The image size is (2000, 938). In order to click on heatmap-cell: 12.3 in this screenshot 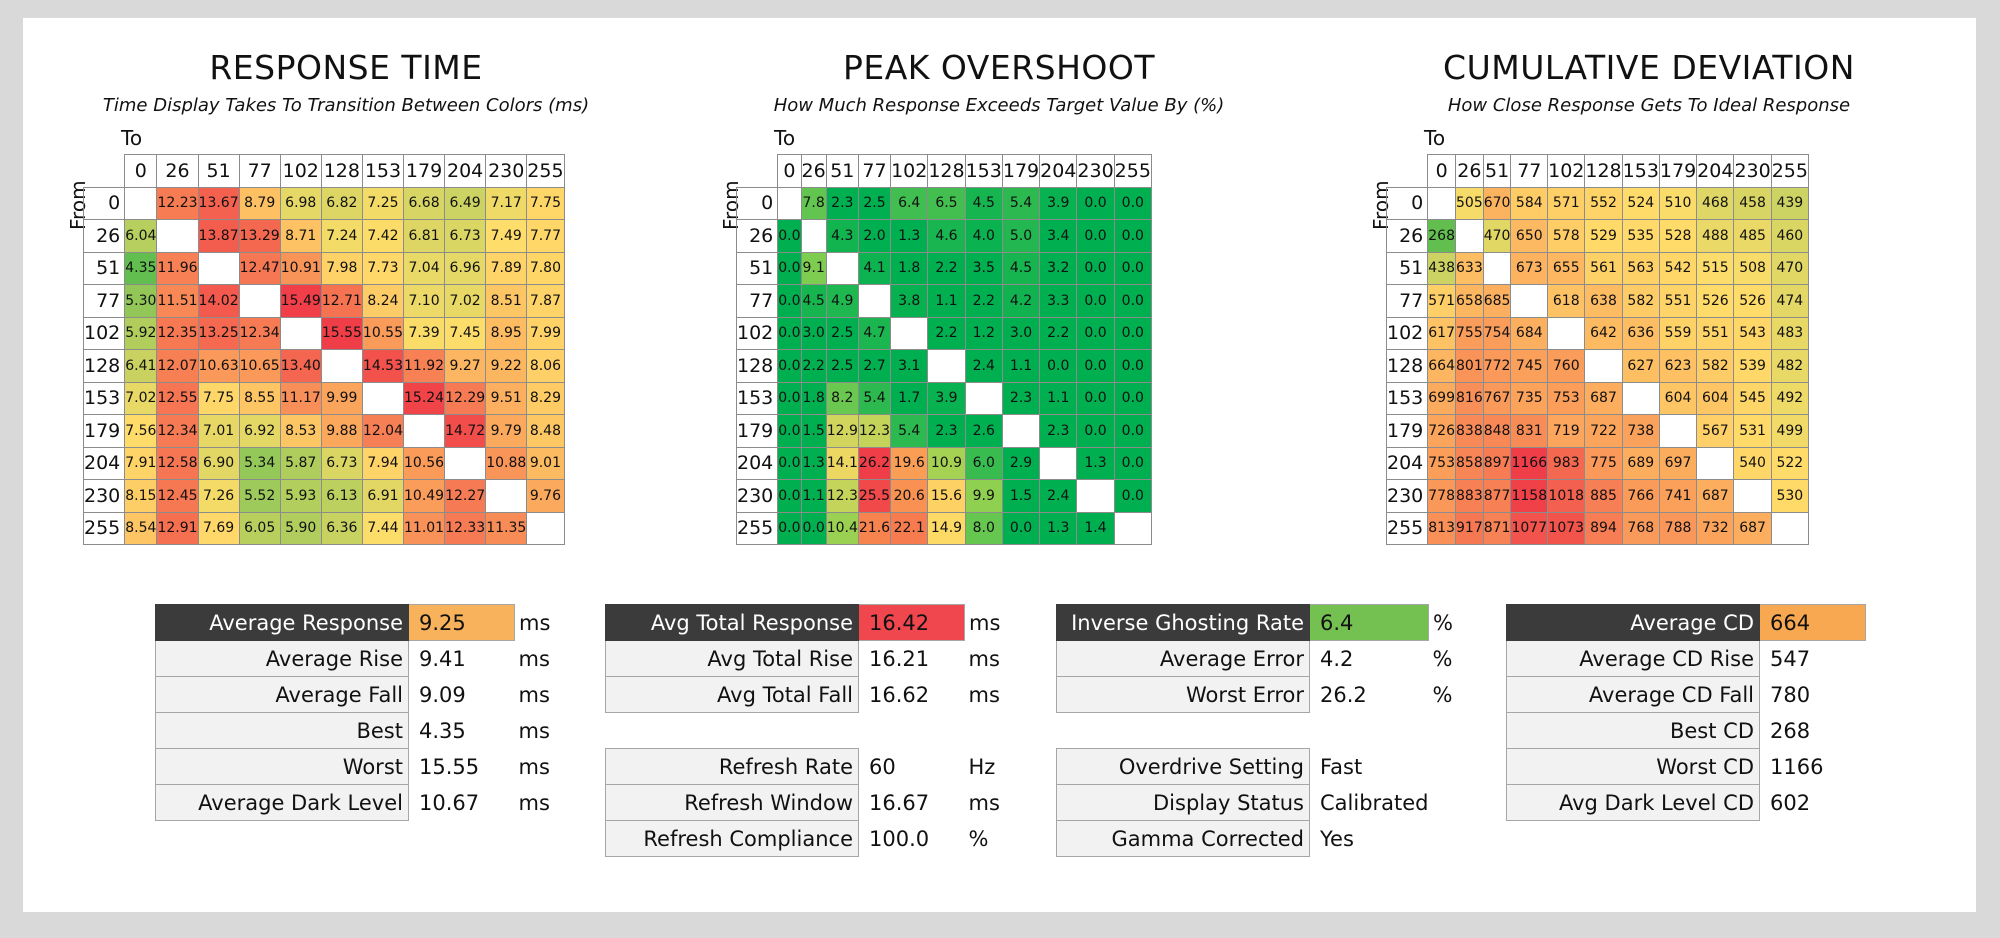, I will do `click(874, 431)`.